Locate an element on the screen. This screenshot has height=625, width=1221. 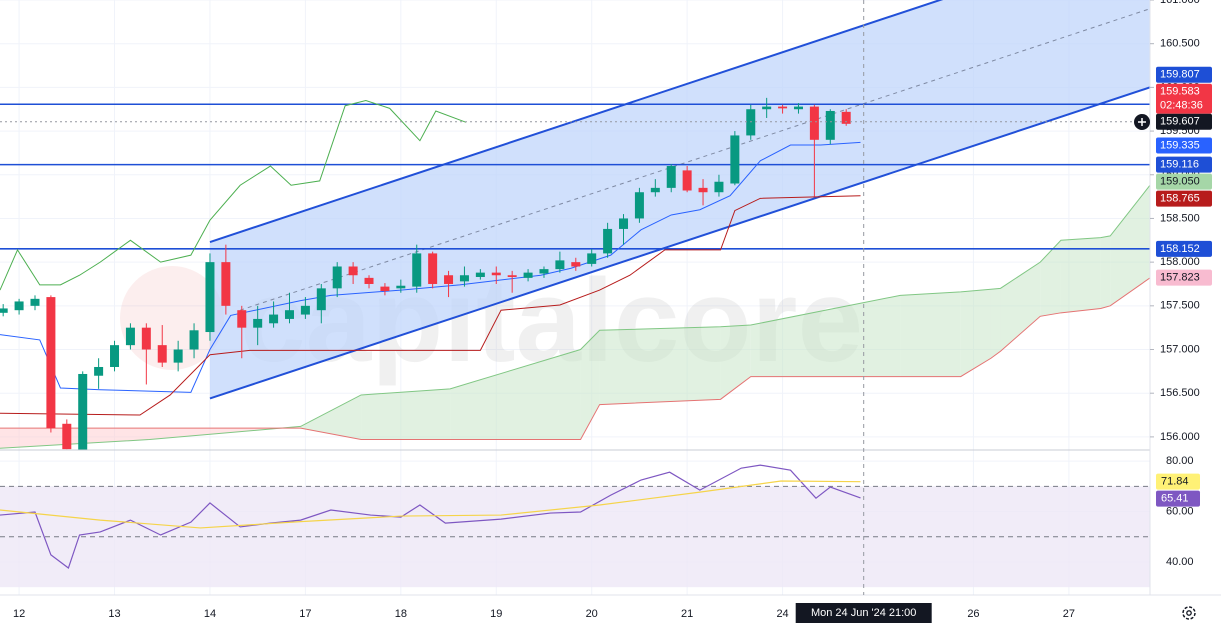
y-tick-label: 156.500 is located at coordinates (1180, 393).